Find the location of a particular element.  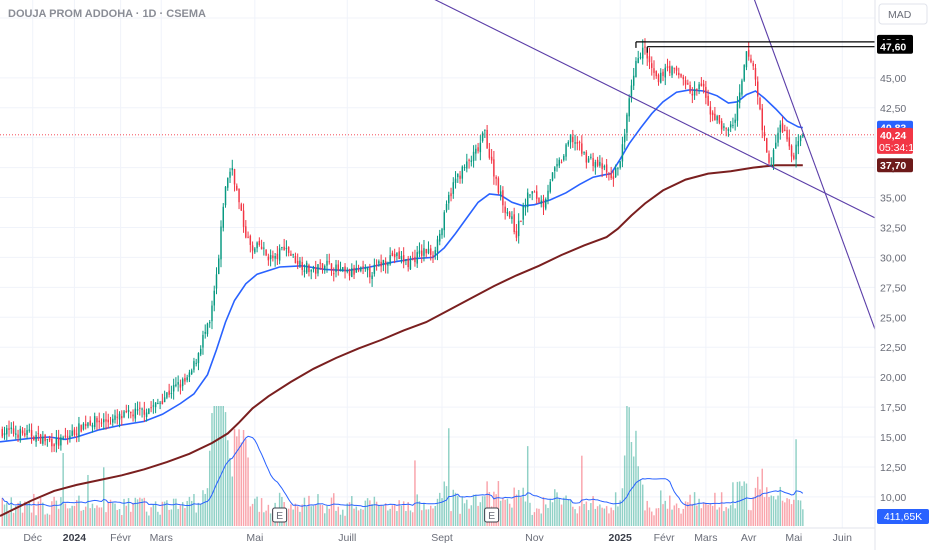

x-tick-label: Juill is located at coordinates (347, 538).